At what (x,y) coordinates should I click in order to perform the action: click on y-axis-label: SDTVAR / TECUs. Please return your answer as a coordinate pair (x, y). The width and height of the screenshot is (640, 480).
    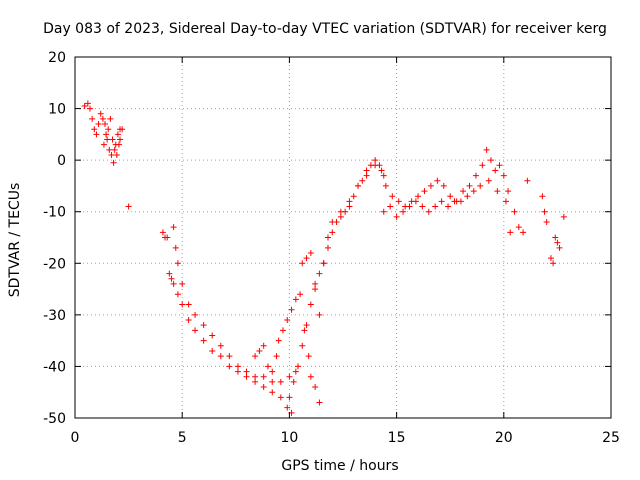
    Looking at the image, I should click on (15, 240).